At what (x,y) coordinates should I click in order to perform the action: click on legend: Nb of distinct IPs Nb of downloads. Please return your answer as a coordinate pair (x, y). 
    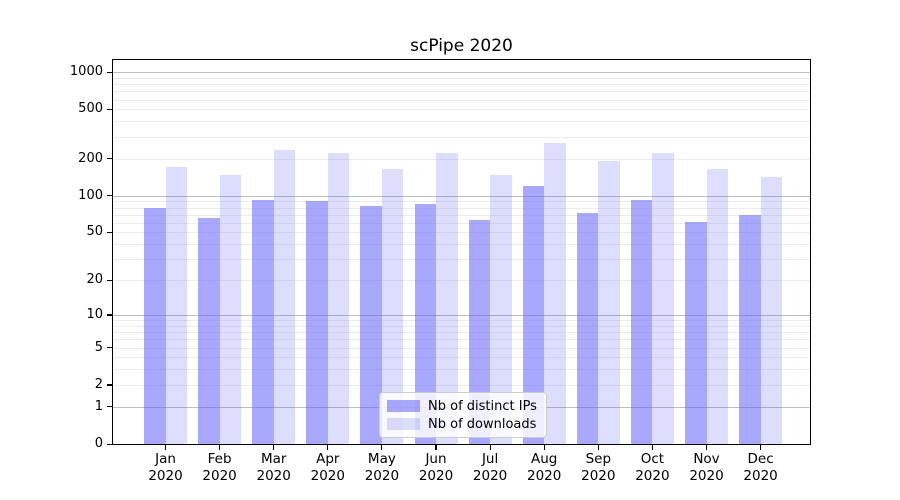
    Looking at the image, I should click on (463, 415).